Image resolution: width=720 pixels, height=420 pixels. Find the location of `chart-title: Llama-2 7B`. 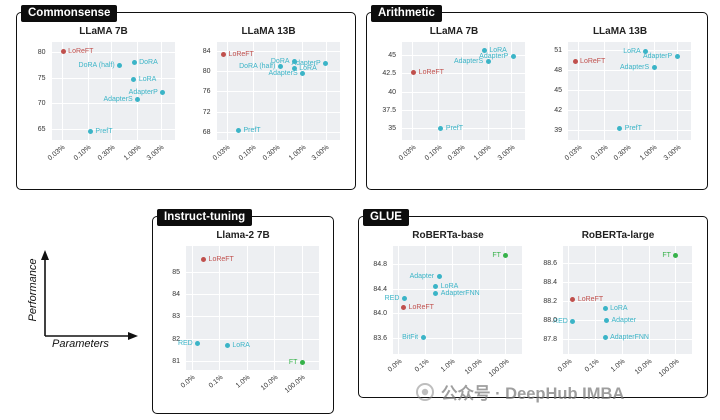

chart-title: Llama-2 7B is located at coordinates (243, 235).